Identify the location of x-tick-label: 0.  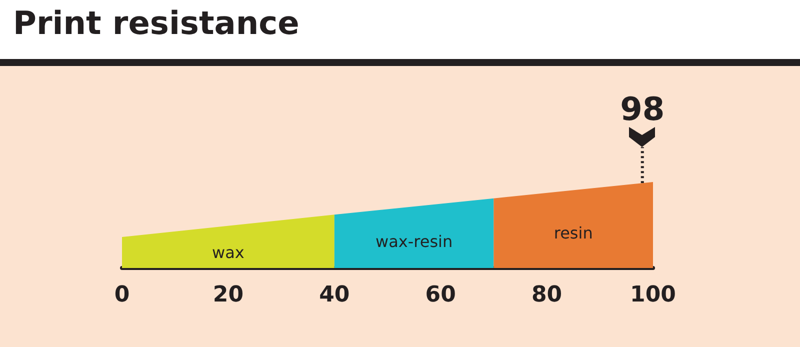
(122, 295).